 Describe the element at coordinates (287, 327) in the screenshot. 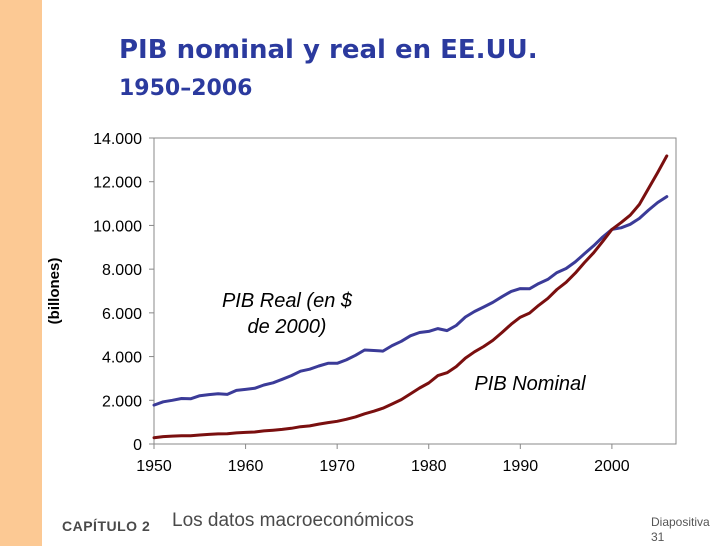

I see `real-gdp-label-line-2: de 2000)` at that location.